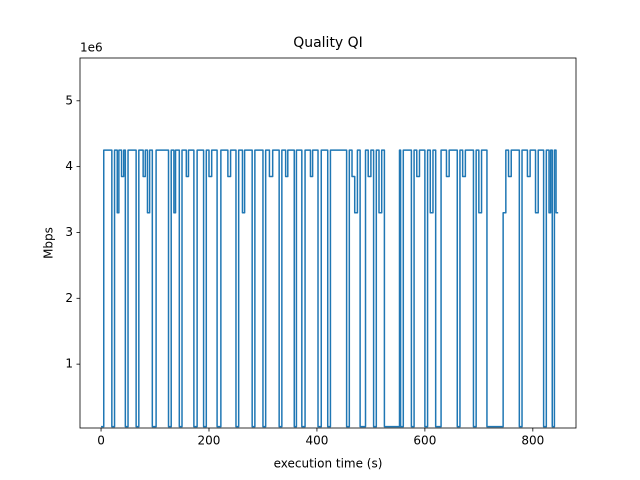  I want to click on y-axis-label: Mbps, so click(49, 243).